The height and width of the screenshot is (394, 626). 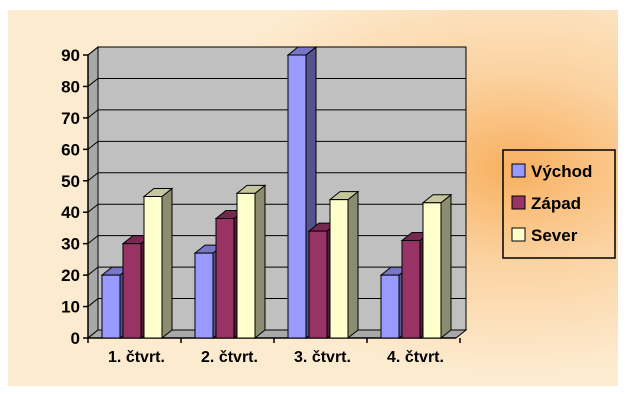 I want to click on legend-label: Východ, so click(x=561, y=171).